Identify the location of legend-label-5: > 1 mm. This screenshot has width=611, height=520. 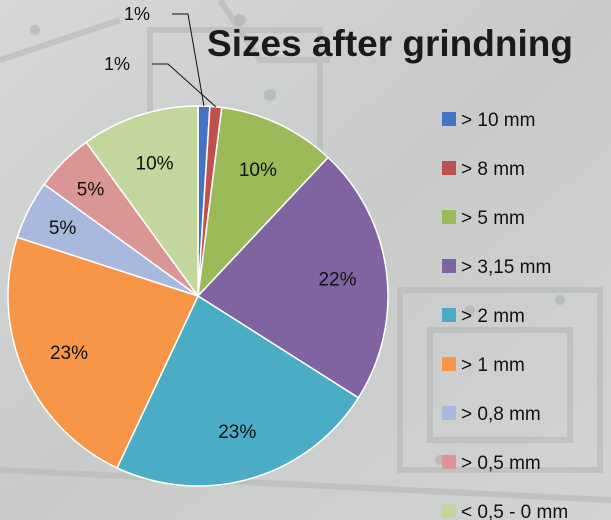
(493, 365).